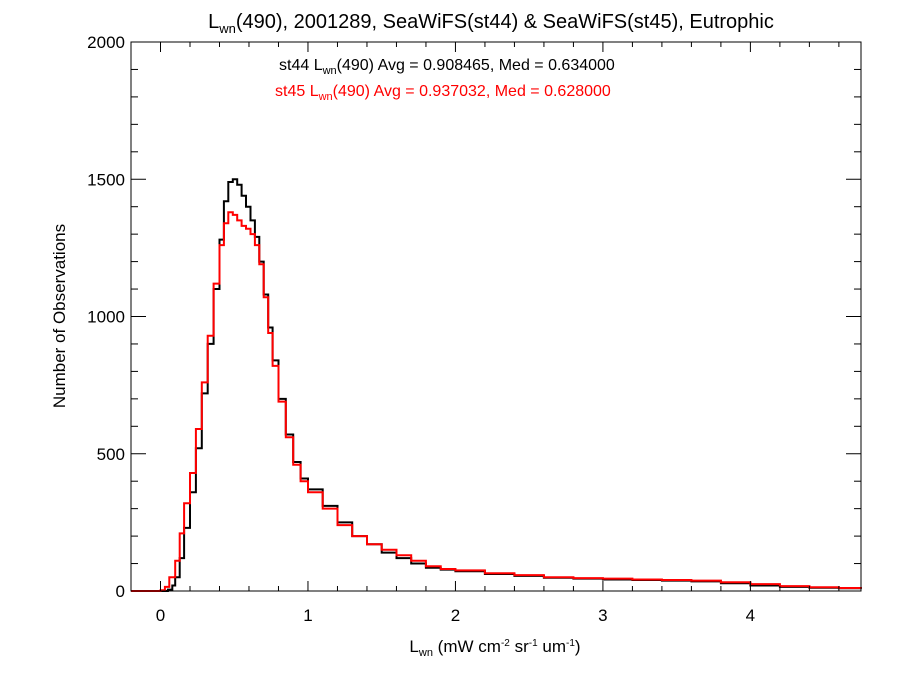 The image size is (900, 675). Describe the element at coordinates (297, 91) in the screenshot. I see `annotation-st45-pre: st45 L` at that location.